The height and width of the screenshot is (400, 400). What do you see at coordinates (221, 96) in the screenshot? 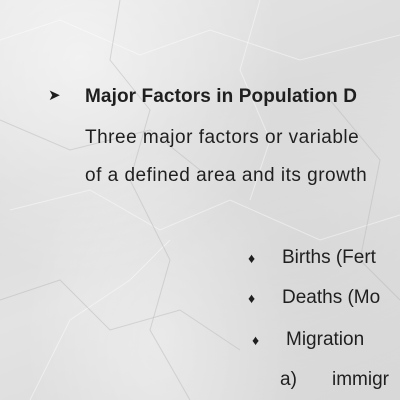
I see `slide-heading: Major Factors in Population D` at bounding box center [221, 96].